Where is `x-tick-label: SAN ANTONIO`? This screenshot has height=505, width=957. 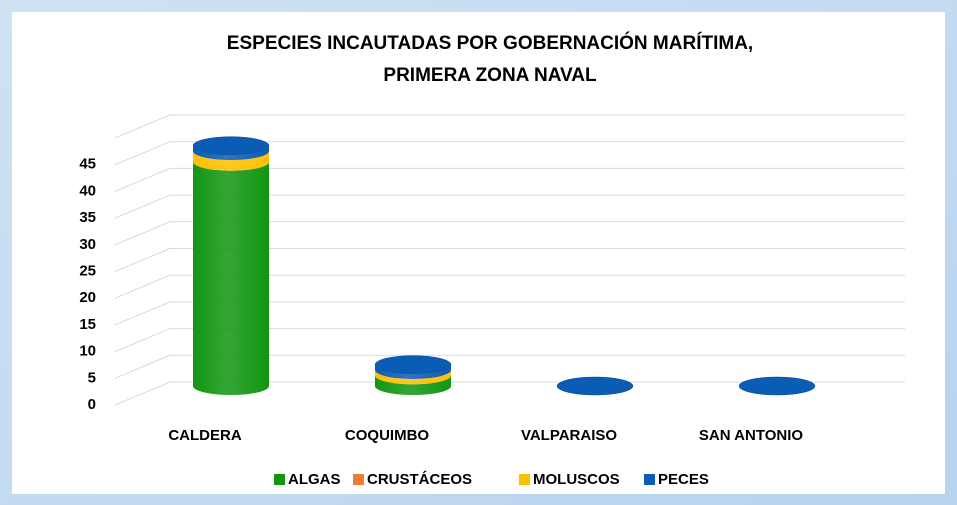 x-tick-label: SAN ANTONIO is located at coordinates (751, 435).